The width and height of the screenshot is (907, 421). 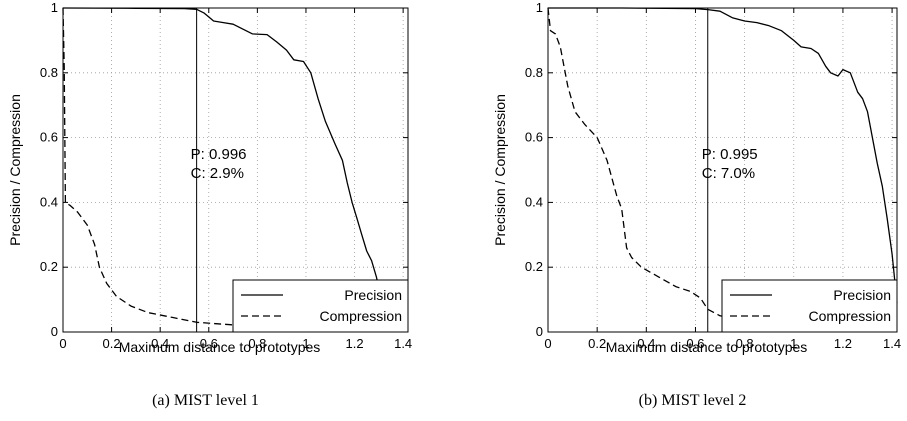 What do you see at coordinates (728, 173) in the screenshot?
I see `annotation-compression: C: 7.0%` at bounding box center [728, 173].